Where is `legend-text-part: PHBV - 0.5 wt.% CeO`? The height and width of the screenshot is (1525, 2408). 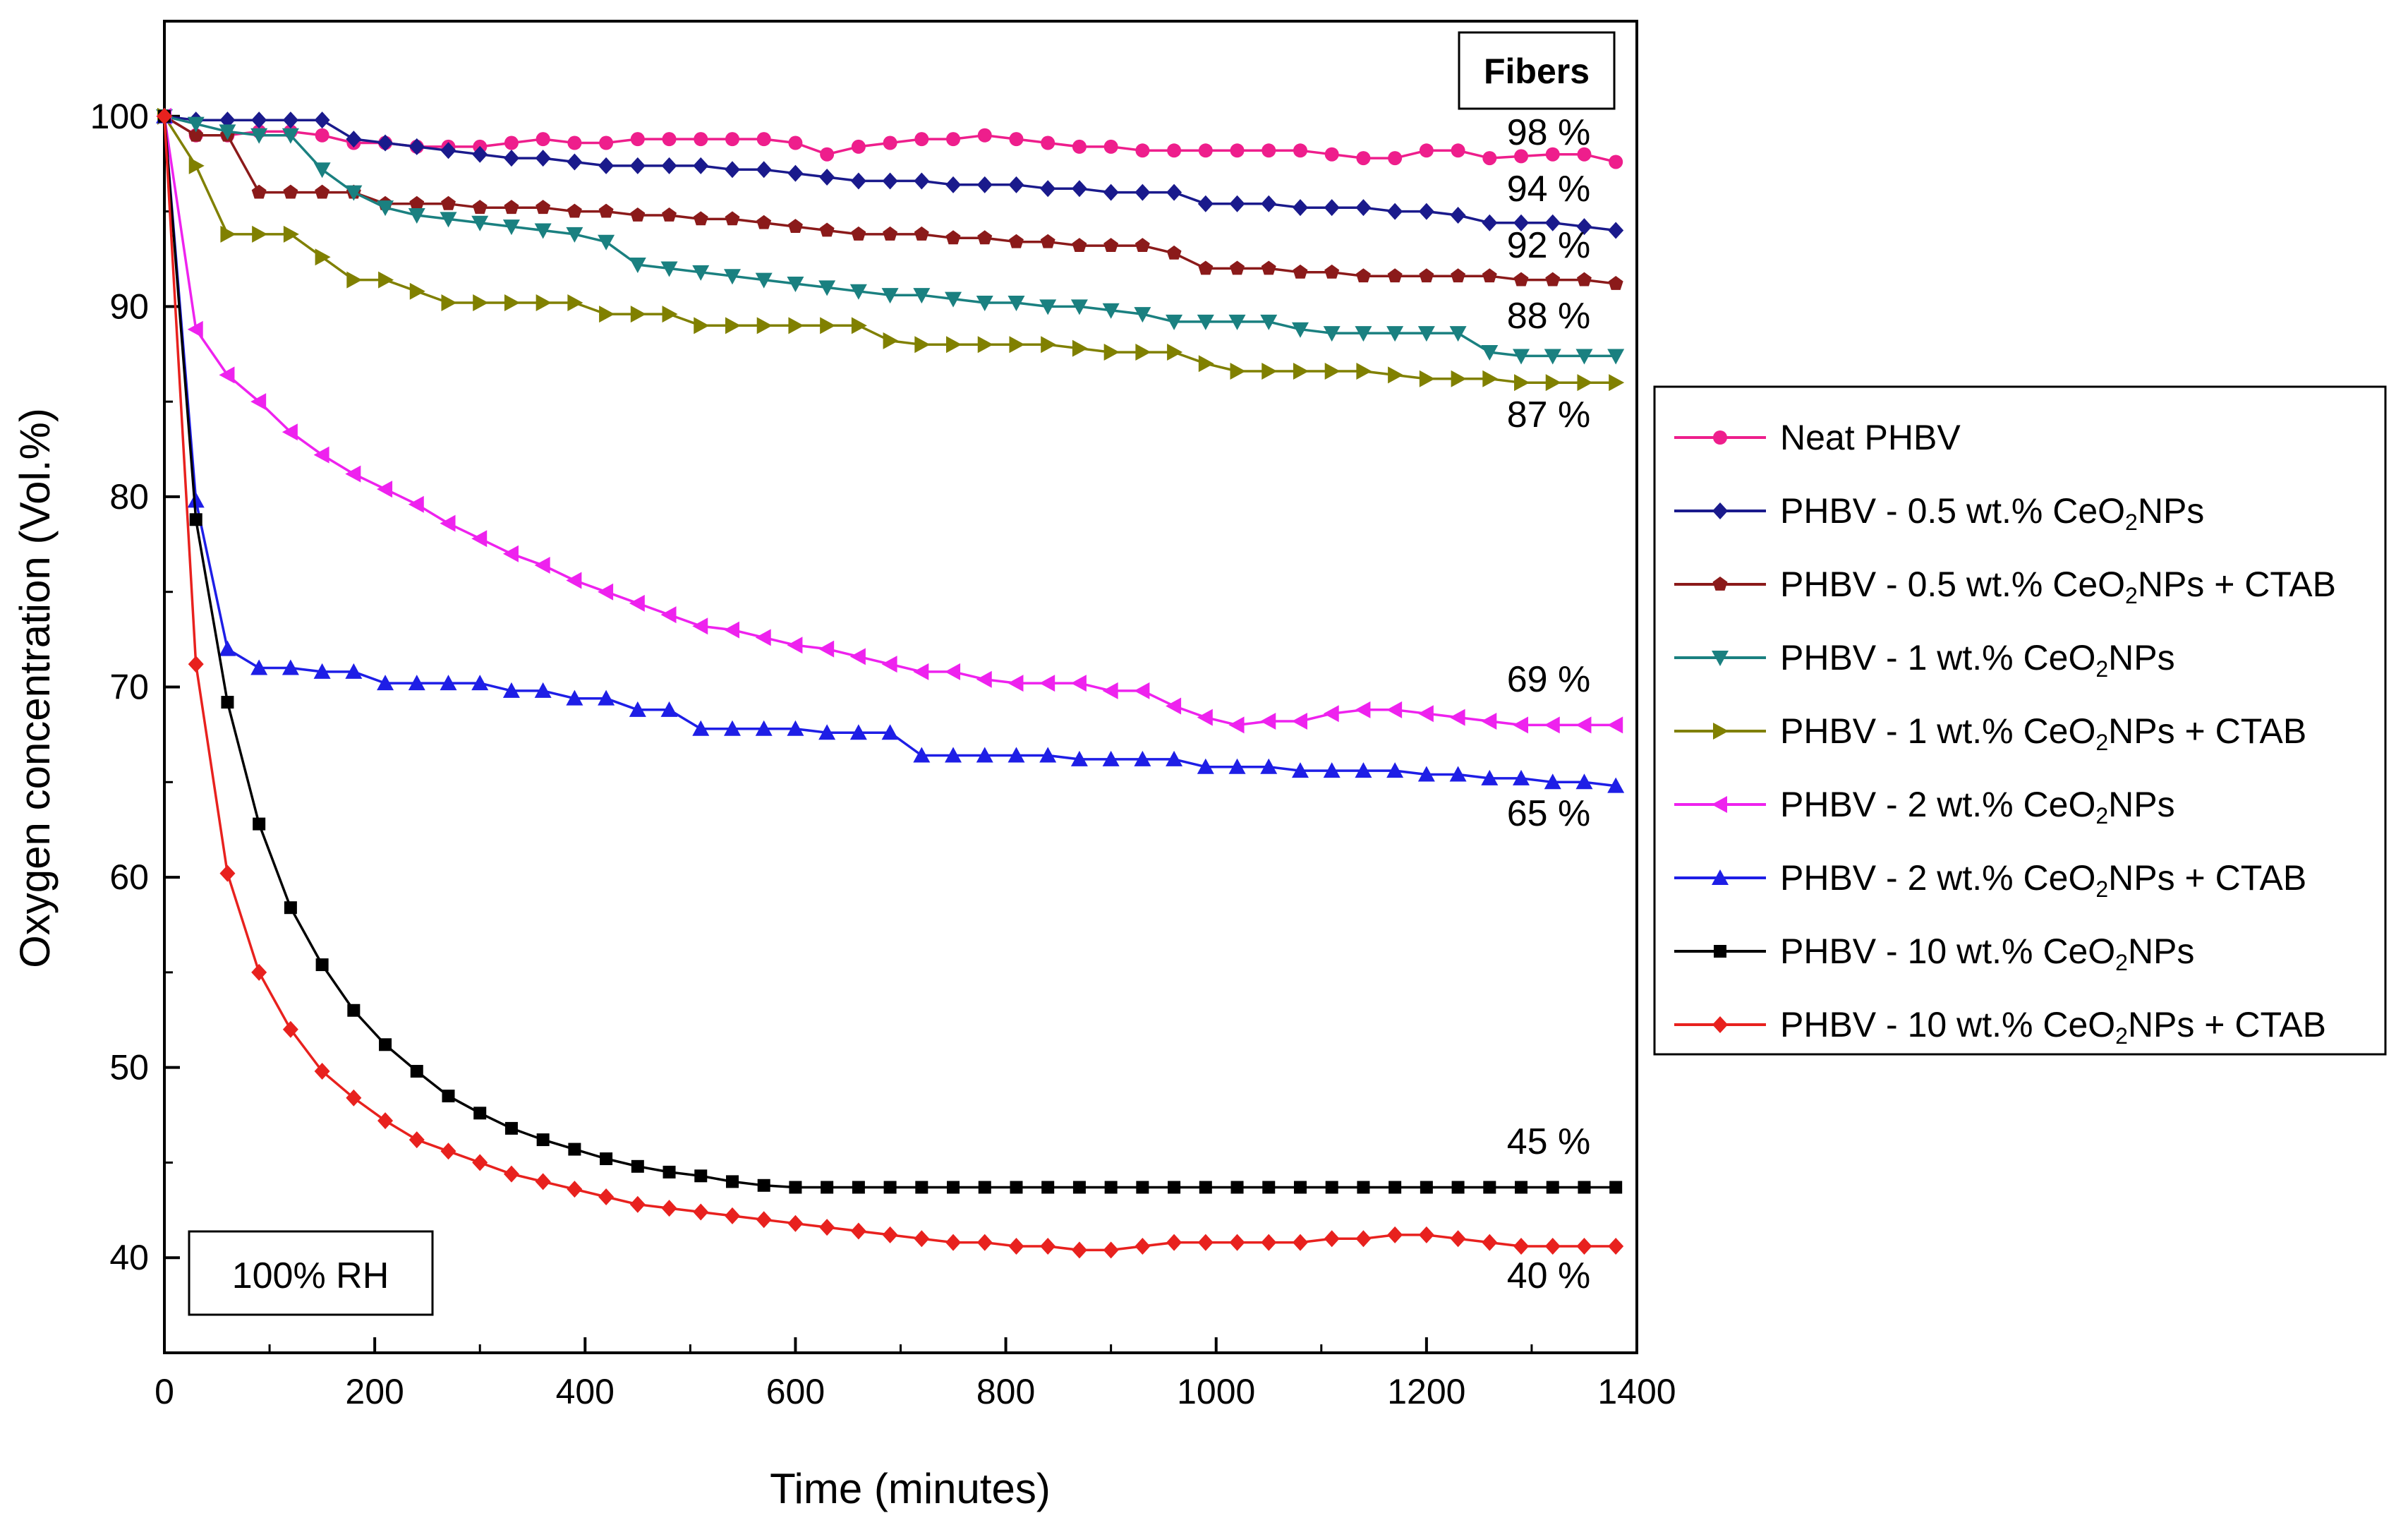 legend-text-part: PHBV - 0.5 wt.% CeO is located at coordinates (1952, 584).